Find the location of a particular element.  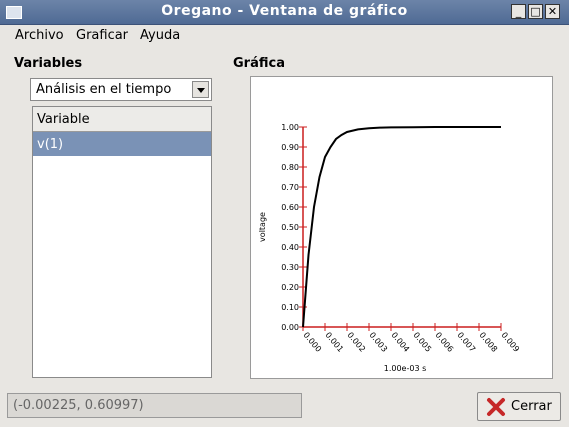

x-tick-label: 0.009 is located at coordinates (510, 342).